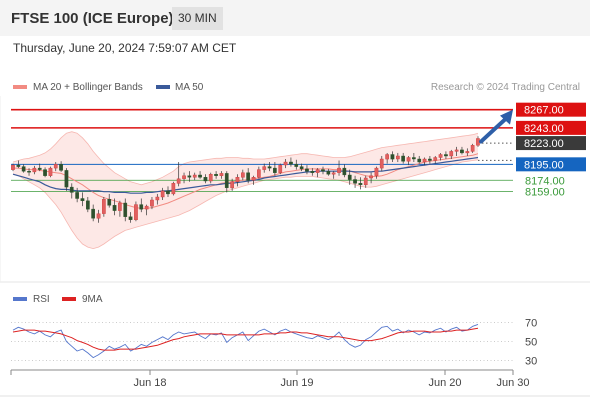 This screenshot has height=400, width=590. I want to click on ma50-legend-swatch, so click(163, 87).